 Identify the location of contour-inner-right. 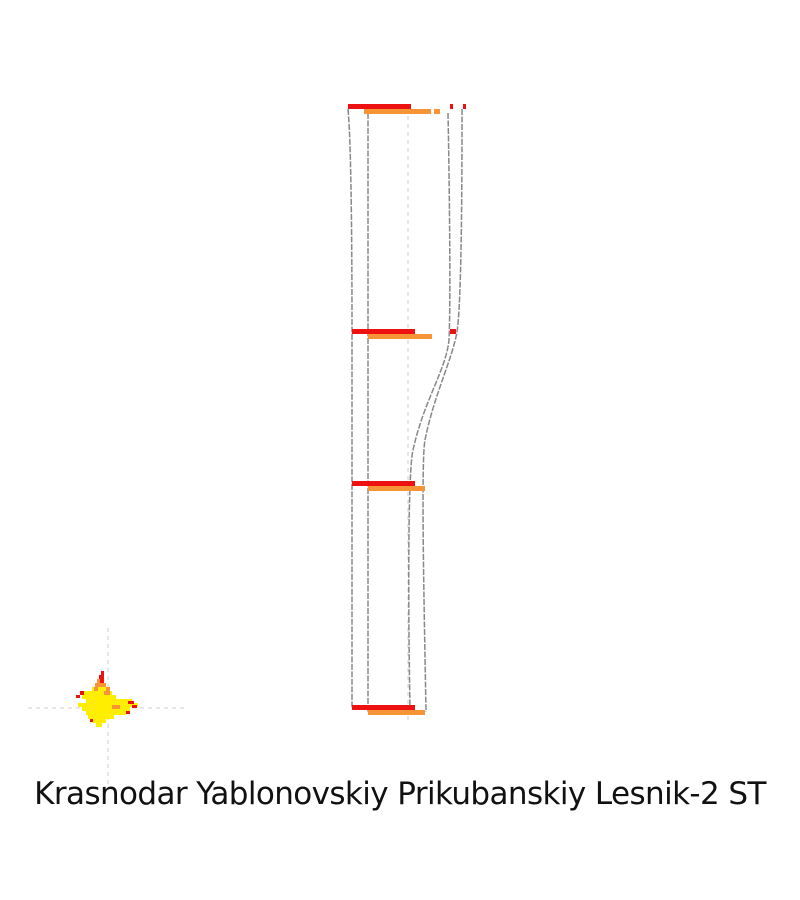
(429, 410).